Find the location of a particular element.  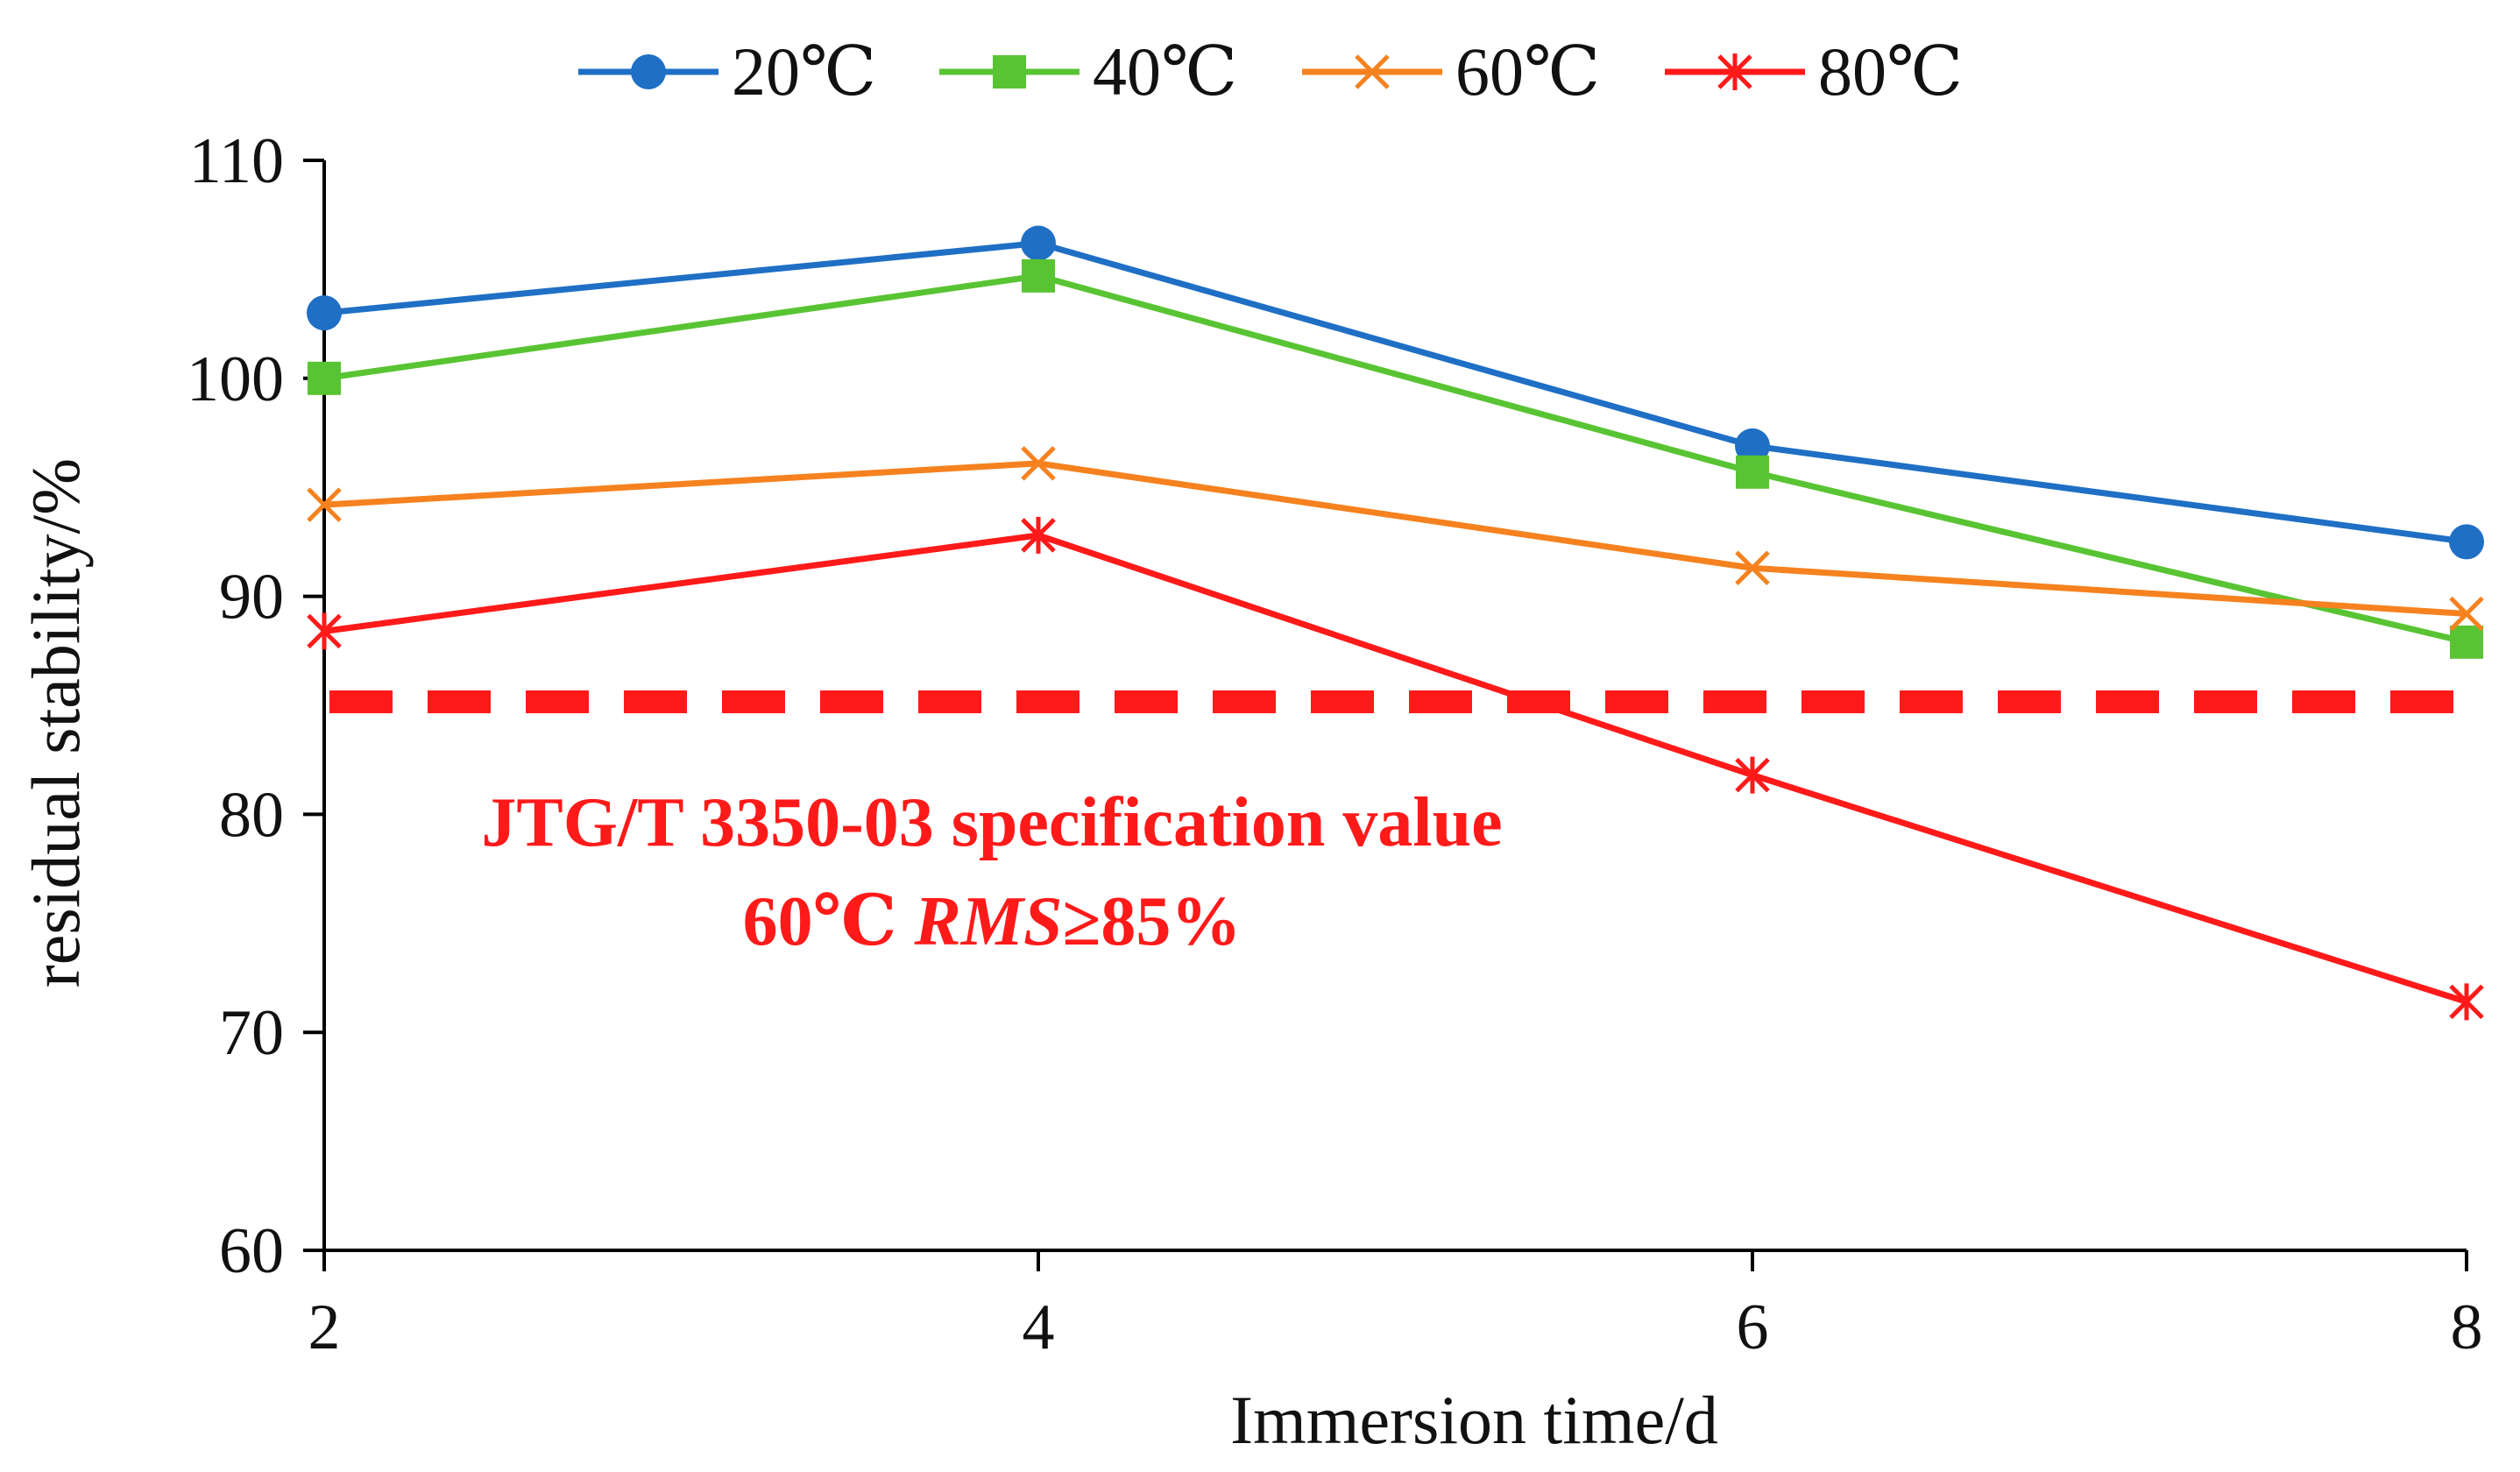

legend-item-3: 80℃ is located at coordinates (1814, 71).